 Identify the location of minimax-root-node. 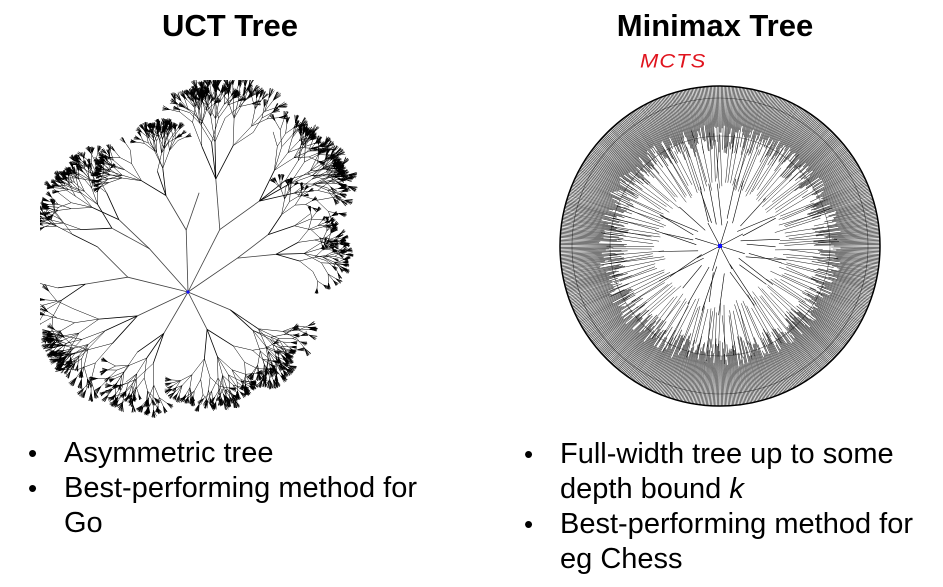
(720, 246).